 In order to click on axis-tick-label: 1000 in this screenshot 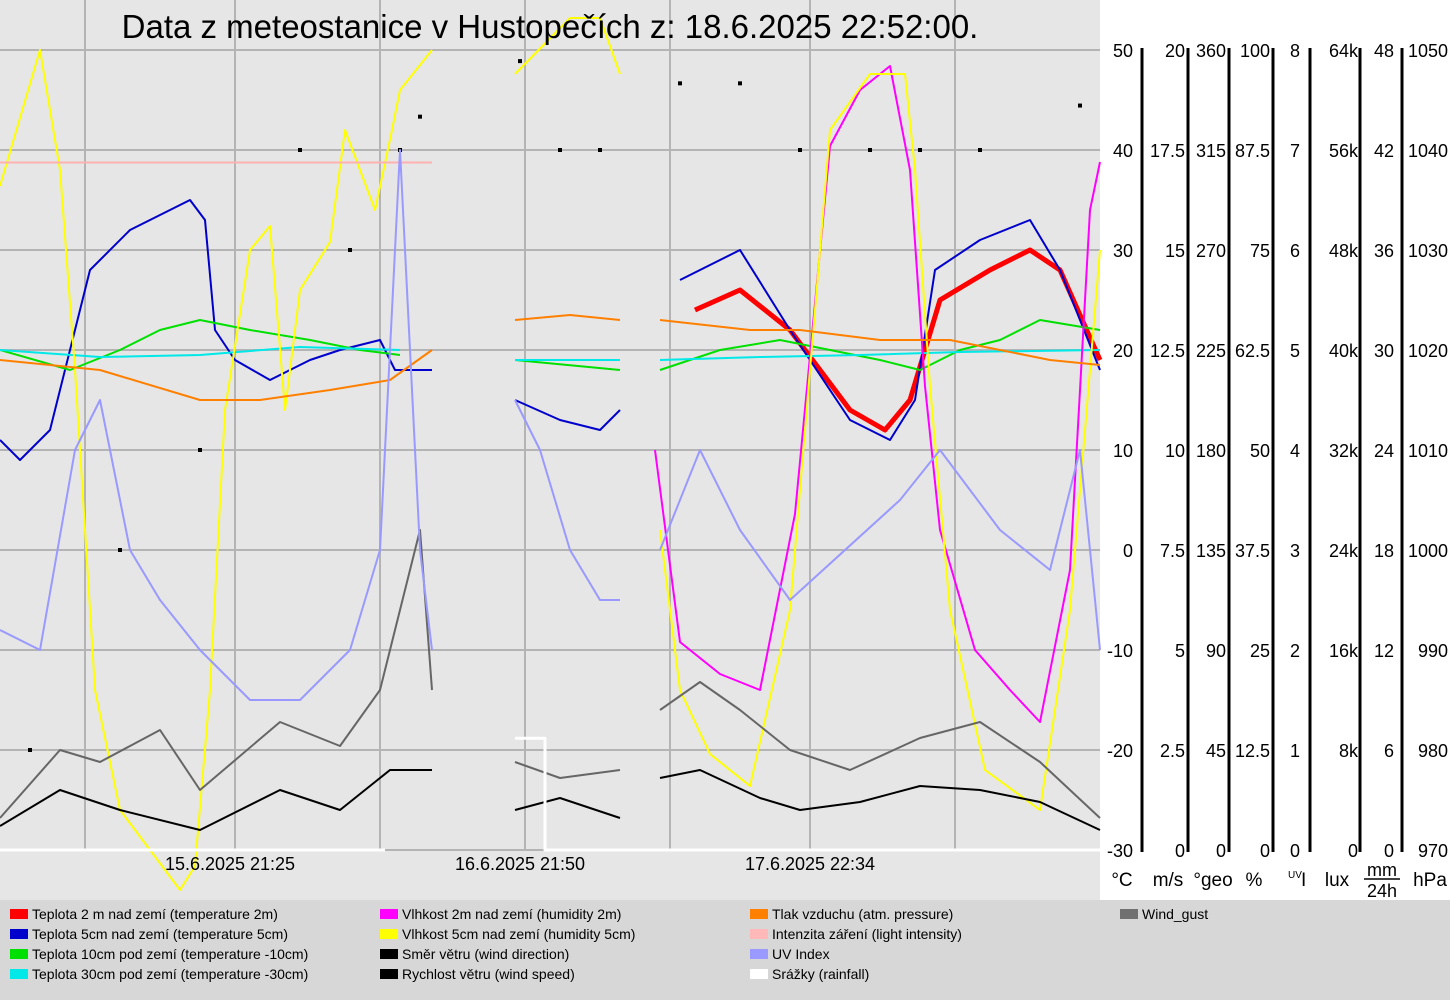, I will do `click(1428, 551)`.